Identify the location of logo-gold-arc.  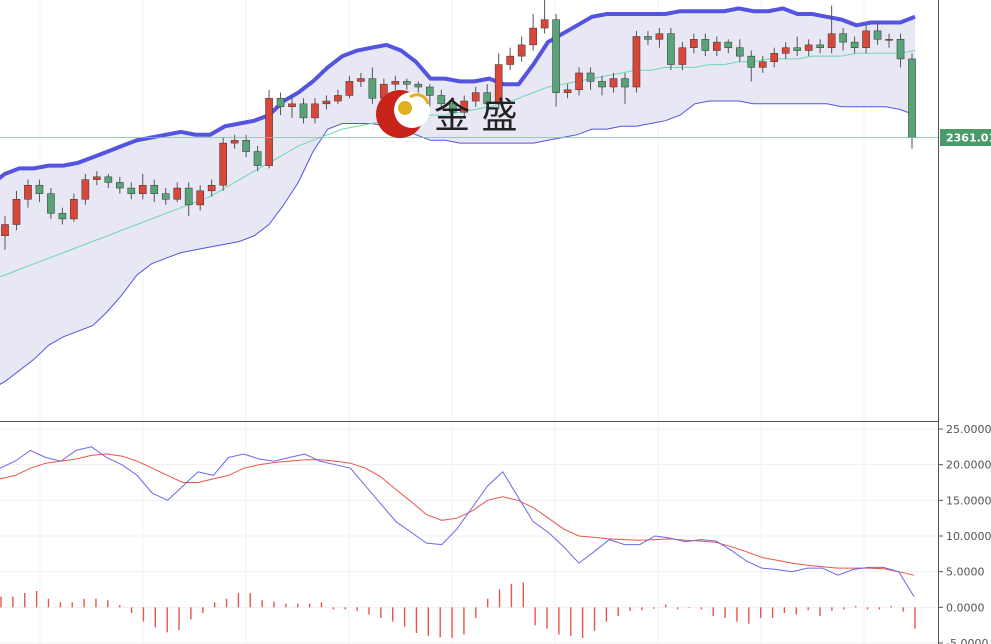
(419, 99).